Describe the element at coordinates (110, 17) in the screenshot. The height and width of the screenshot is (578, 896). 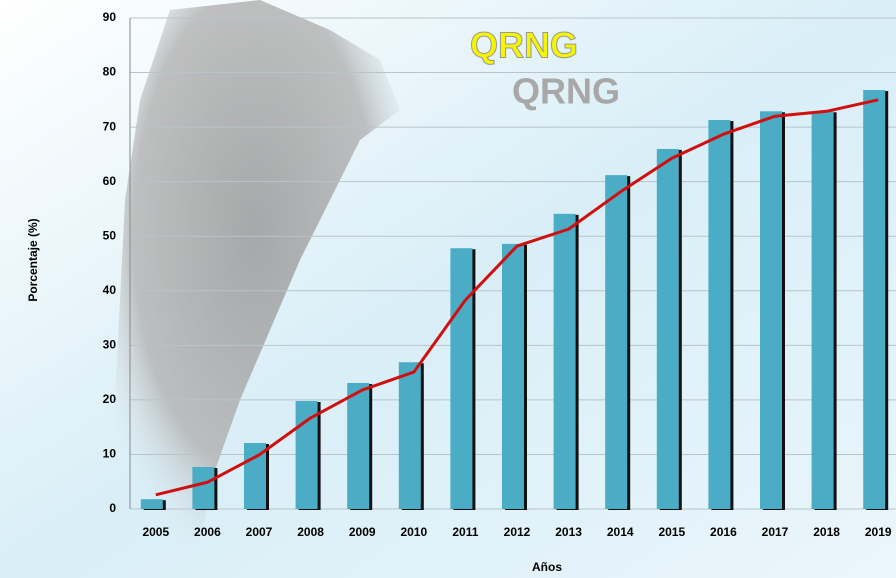
I see `y-tick-label: 90` at that location.